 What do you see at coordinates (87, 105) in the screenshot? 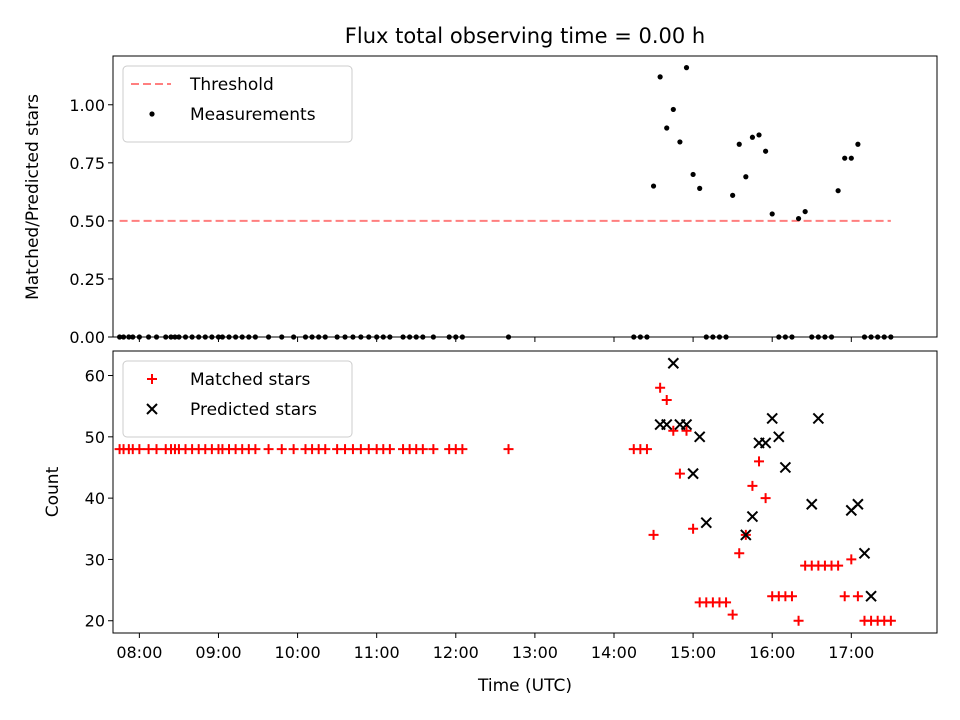
I see `y-tick-label: 1.00` at bounding box center [87, 105].